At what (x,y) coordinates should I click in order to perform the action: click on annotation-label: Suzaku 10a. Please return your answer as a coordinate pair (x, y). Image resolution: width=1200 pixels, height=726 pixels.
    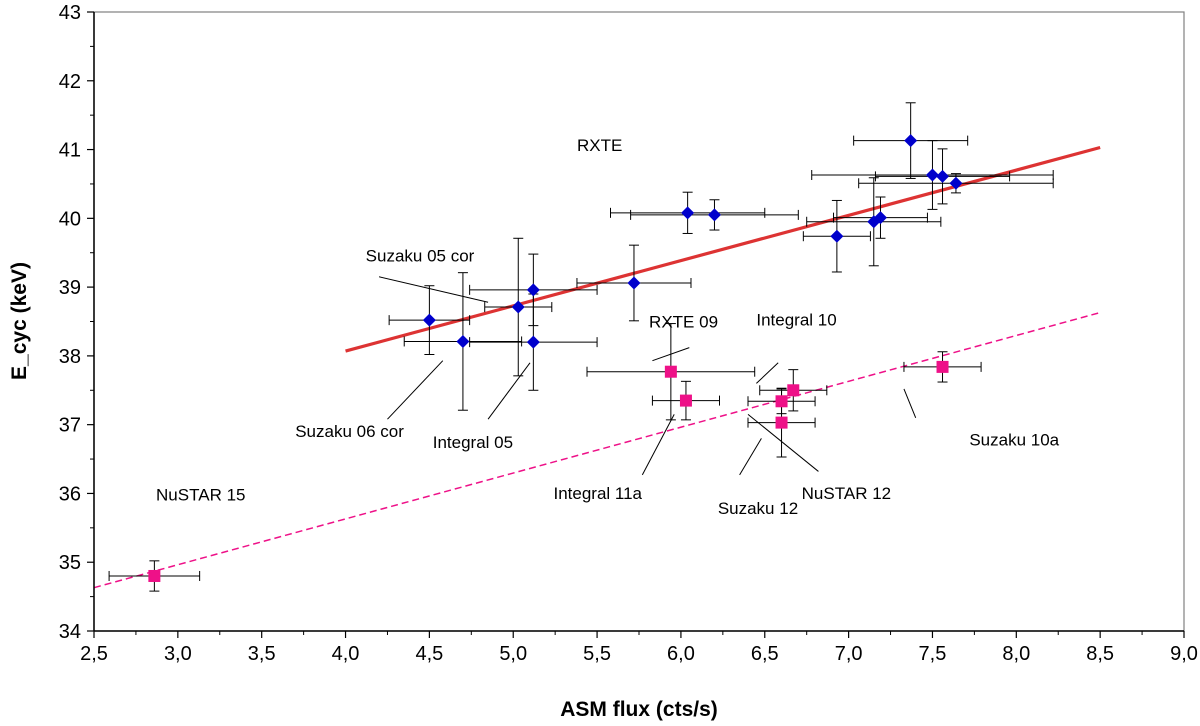
    Looking at the image, I should click on (1014, 439).